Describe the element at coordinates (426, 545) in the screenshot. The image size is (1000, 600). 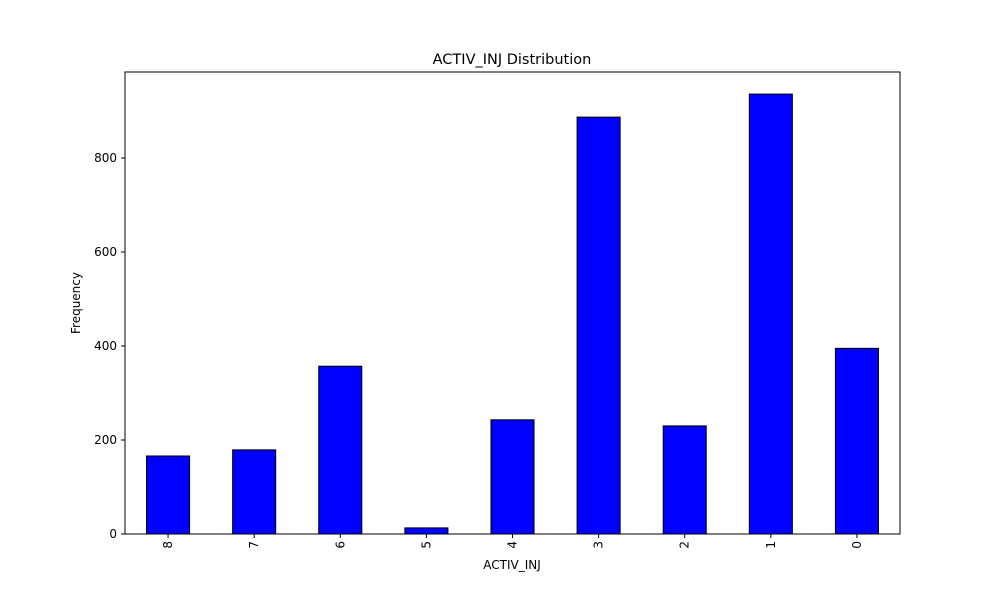
I see `x-tick-label: 5` at that location.